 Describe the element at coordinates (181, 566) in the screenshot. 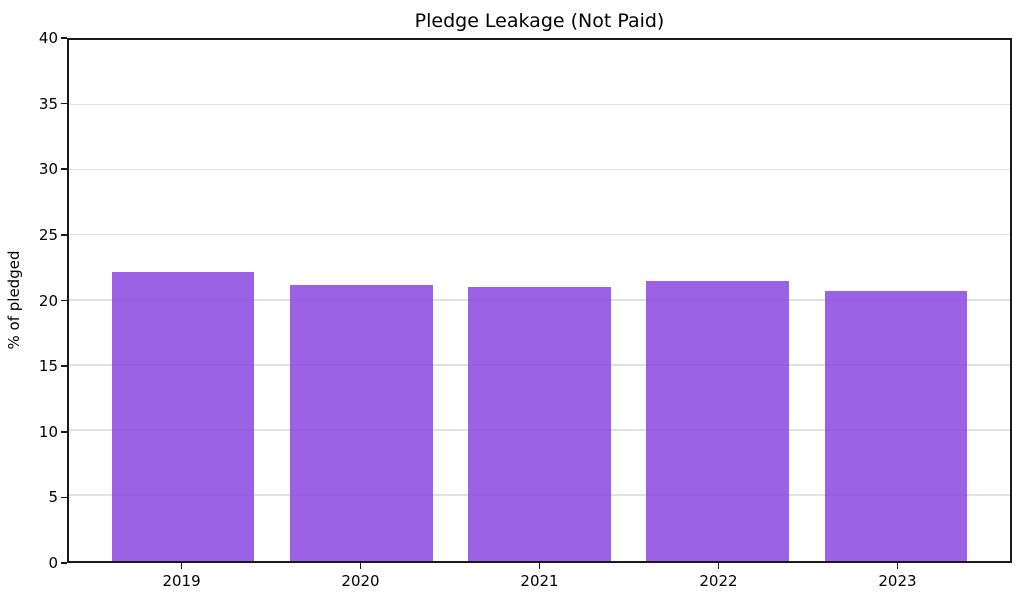

I see `x-tick-mark-2019` at that location.